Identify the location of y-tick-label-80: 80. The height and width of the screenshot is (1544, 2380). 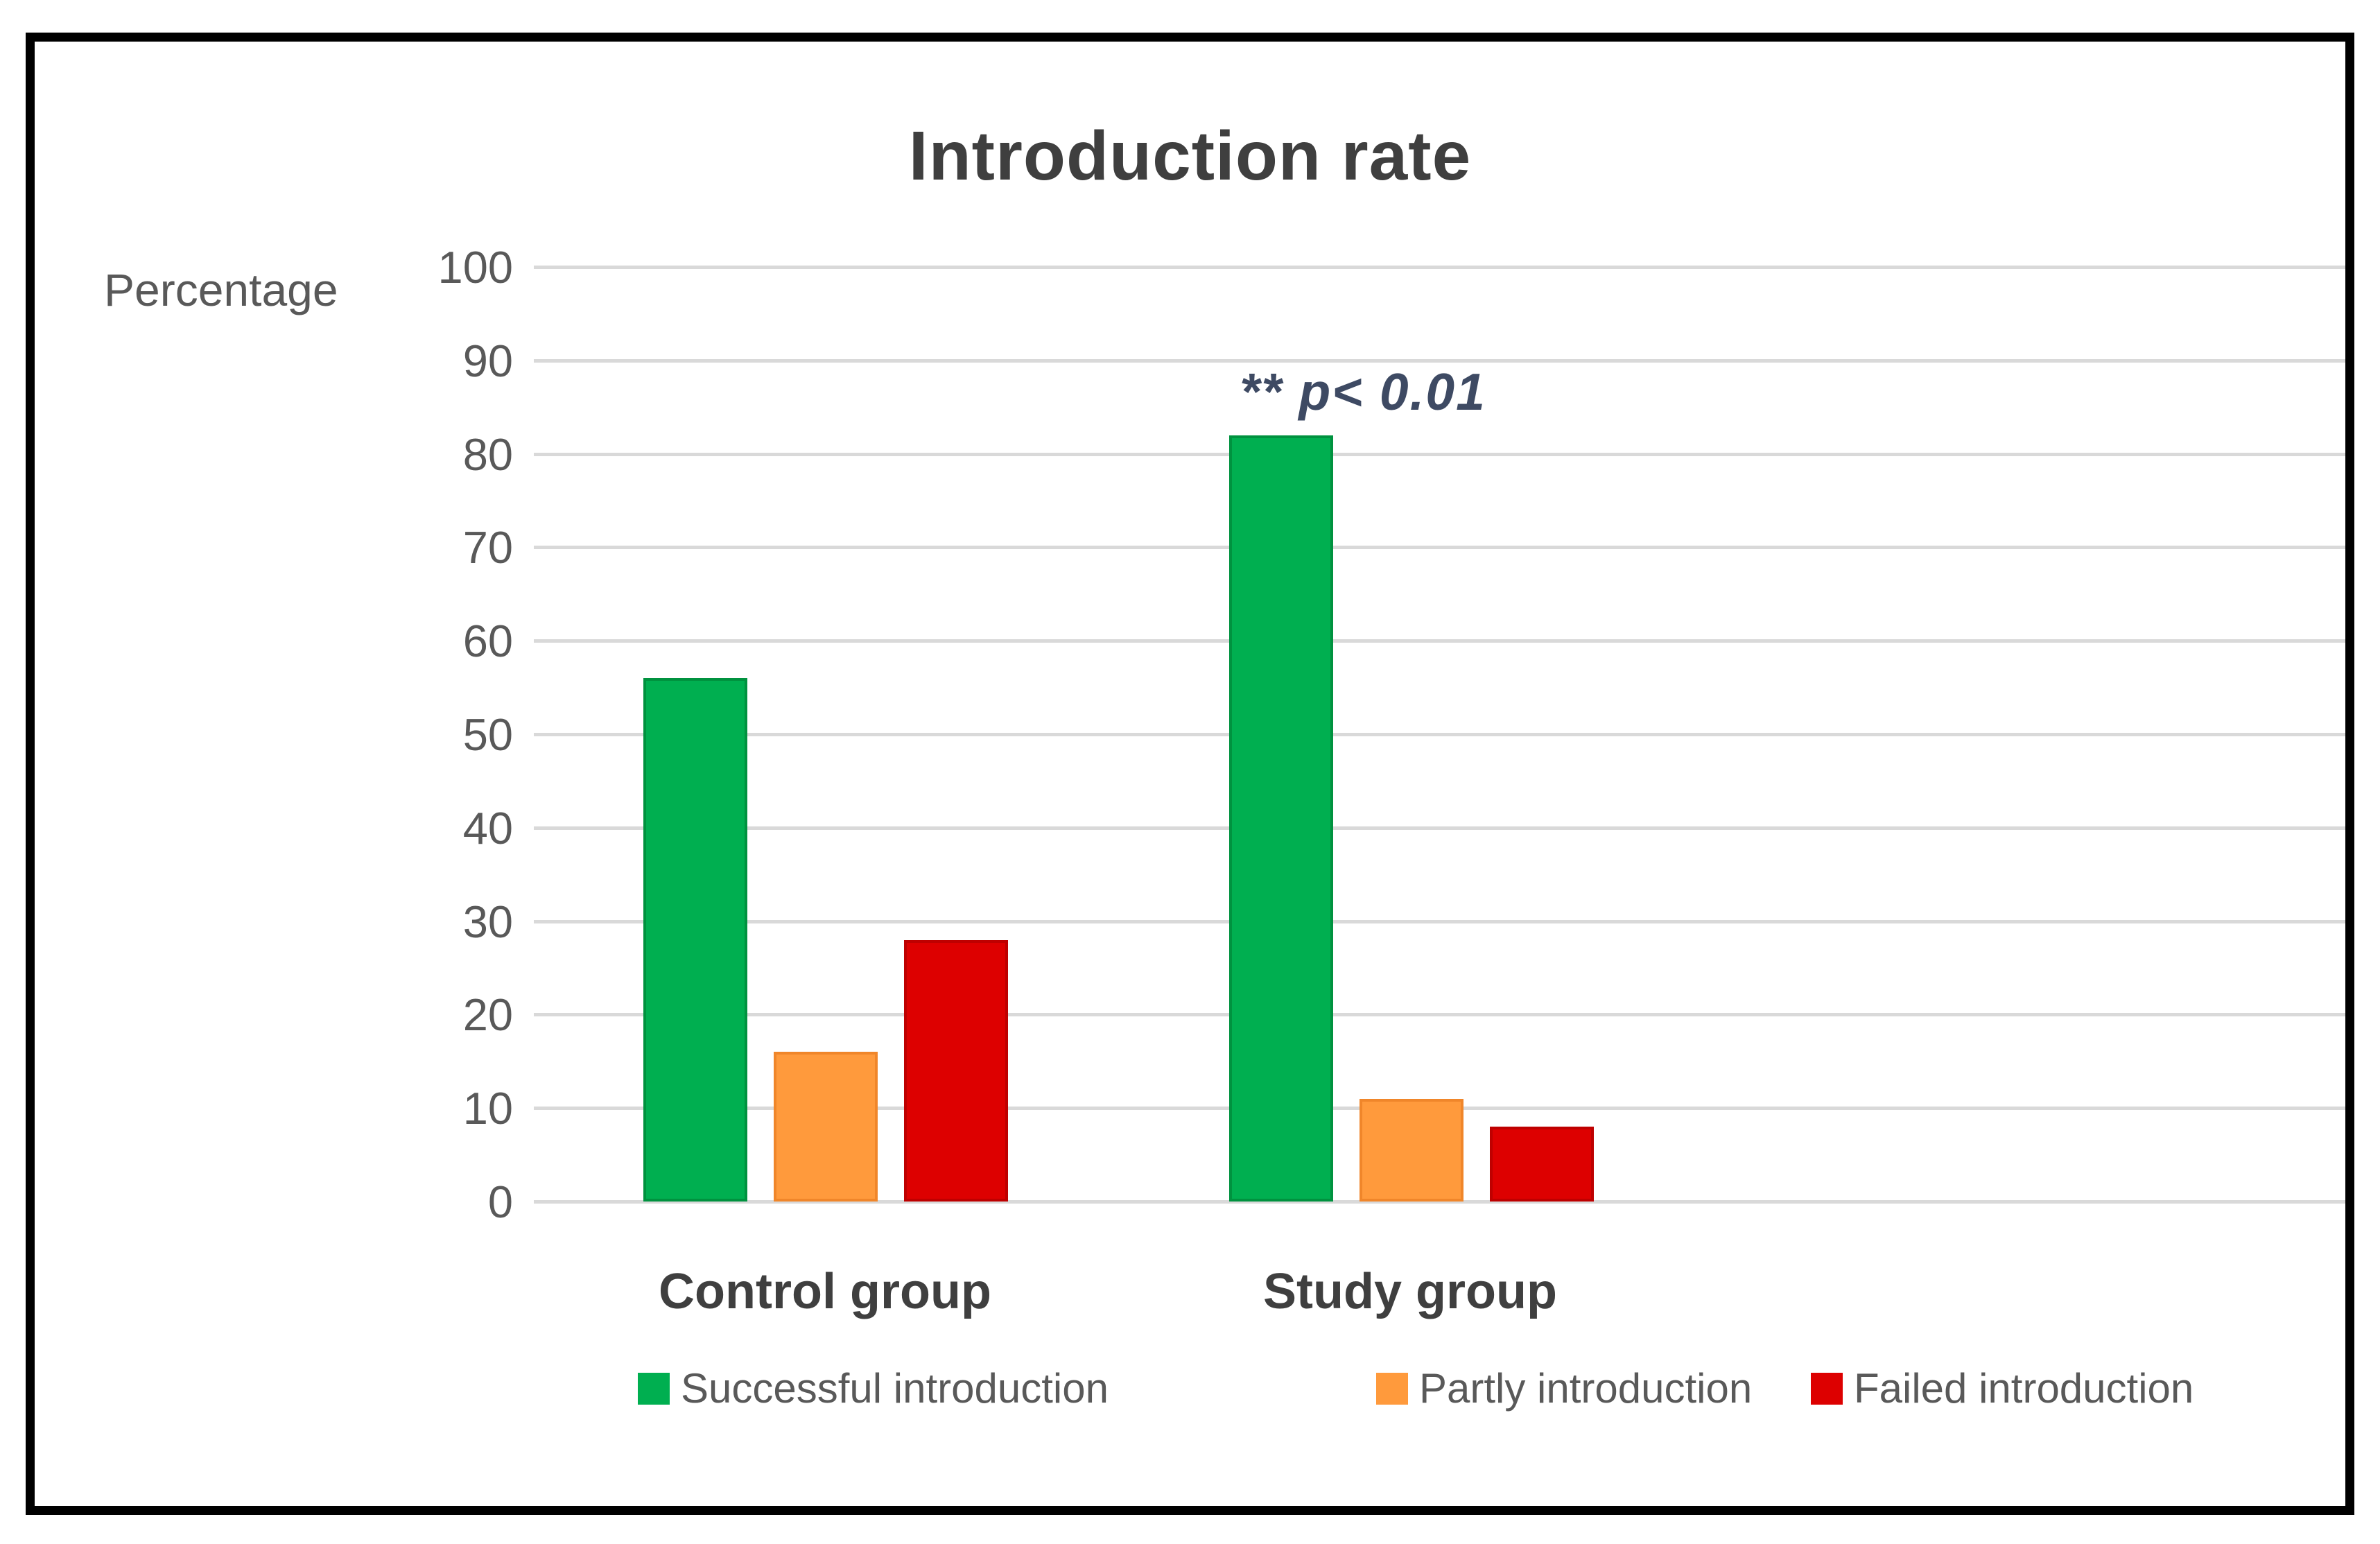
(487, 454).